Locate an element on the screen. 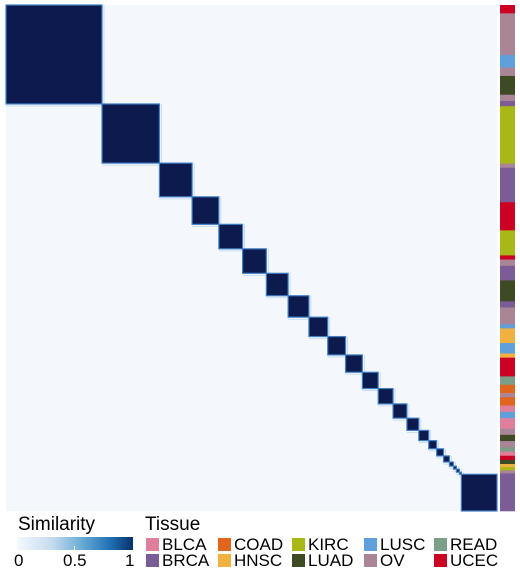 This screenshot has height=572, width=520. tissue-swatch-luad is located at coordinates (298, 560).